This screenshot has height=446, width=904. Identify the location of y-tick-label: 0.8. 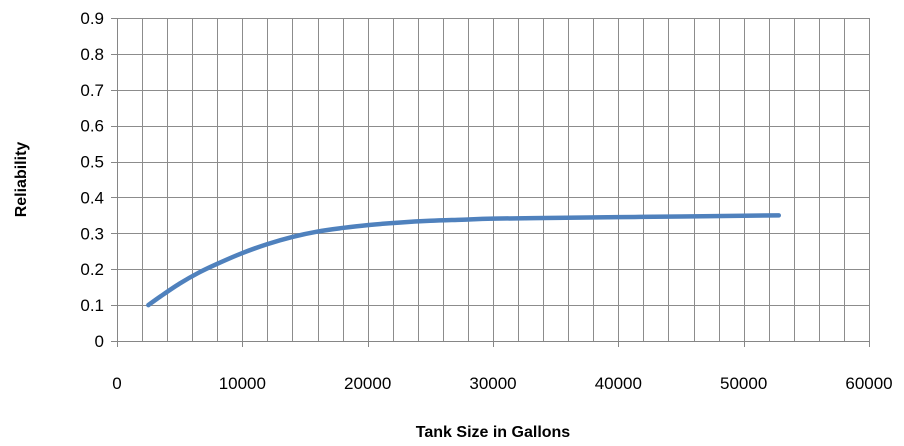
(92, 54).